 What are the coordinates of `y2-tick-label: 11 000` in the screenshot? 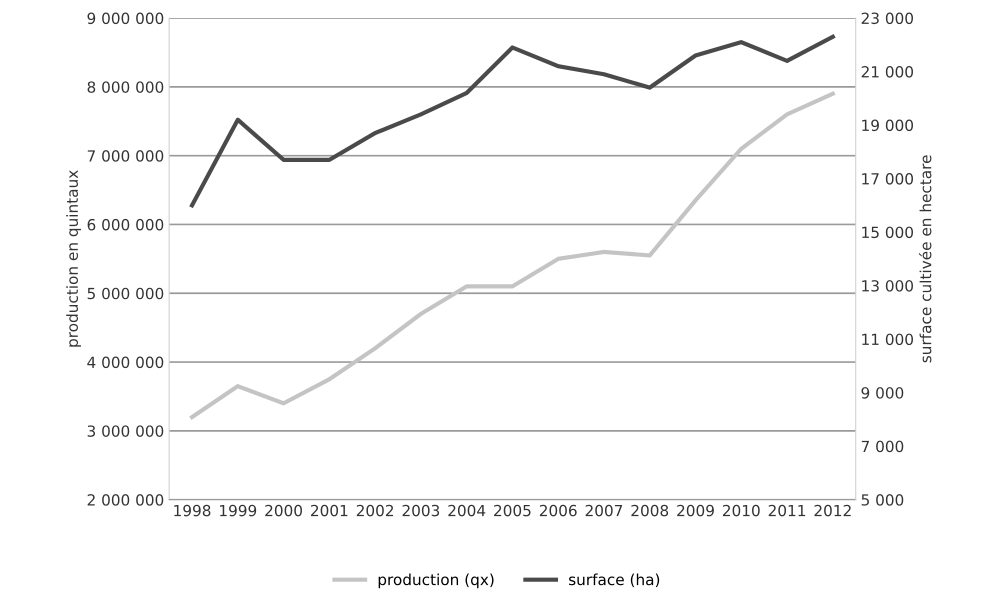 It's located at (888, 340).